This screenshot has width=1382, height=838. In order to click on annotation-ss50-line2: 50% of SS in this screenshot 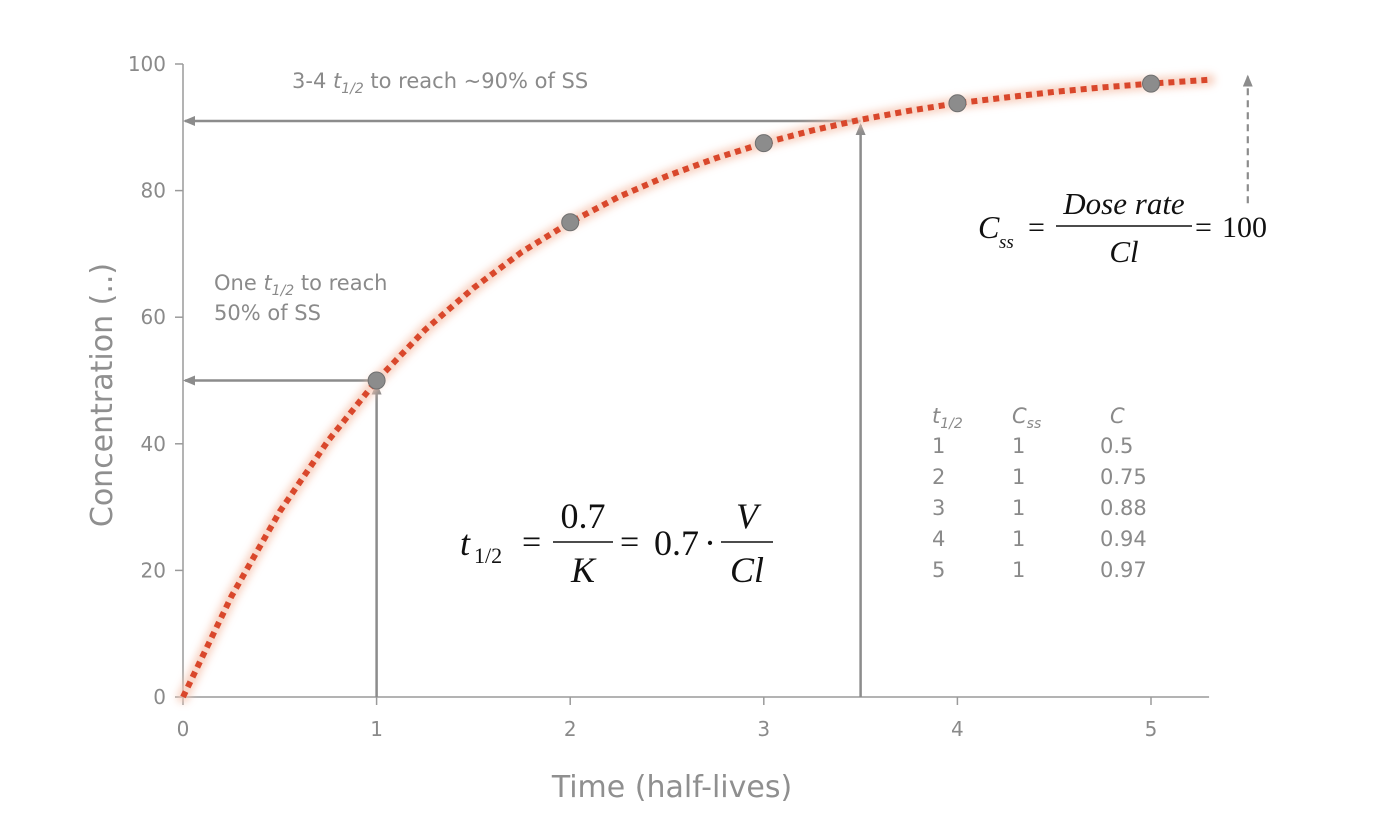, I will do `click(267, 313)`.